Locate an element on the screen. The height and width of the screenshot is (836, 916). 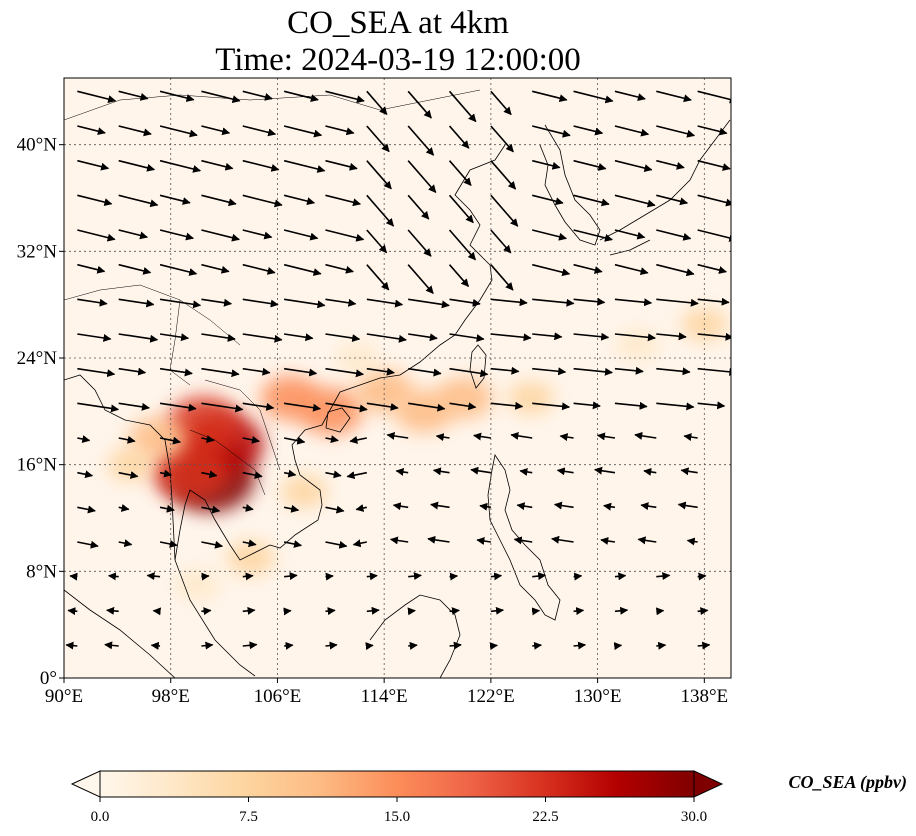
colorbar: 0.0 7.5 15.0 22.5 30.0 CO_SEA (ppbv) is located at coordinates (488, 797).